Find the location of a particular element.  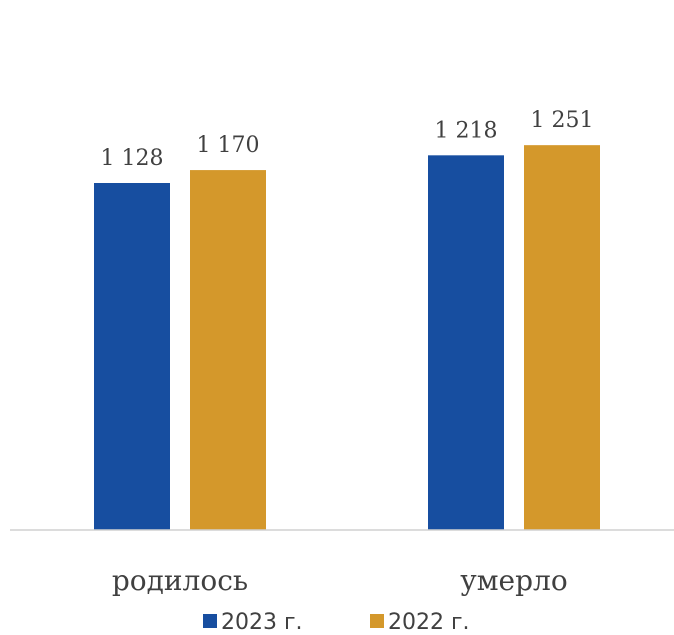

value-labels-group: 1 128 1 170 1 218 1 251 is located at coordinates (347, 139).